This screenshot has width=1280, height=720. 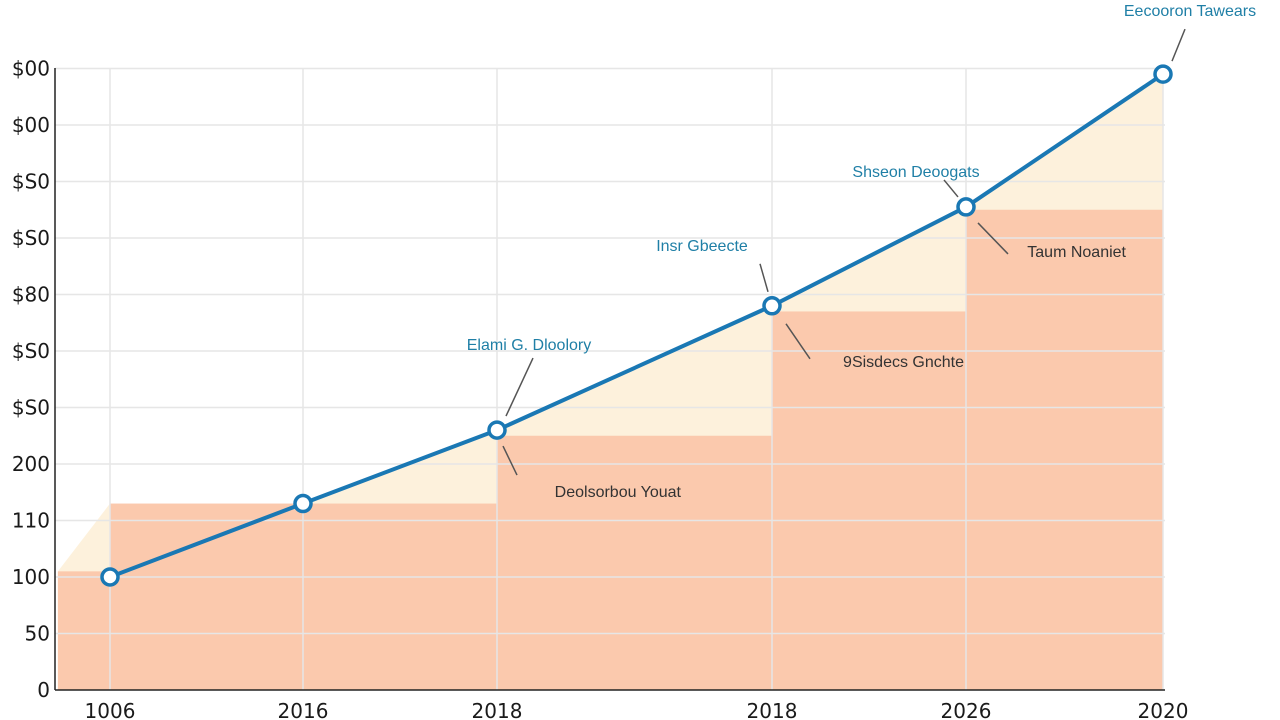 What do you see at coordinates (31, 521) in the screenshot?
I see `y-tick-label: 110` at bounding box center [31, 521].